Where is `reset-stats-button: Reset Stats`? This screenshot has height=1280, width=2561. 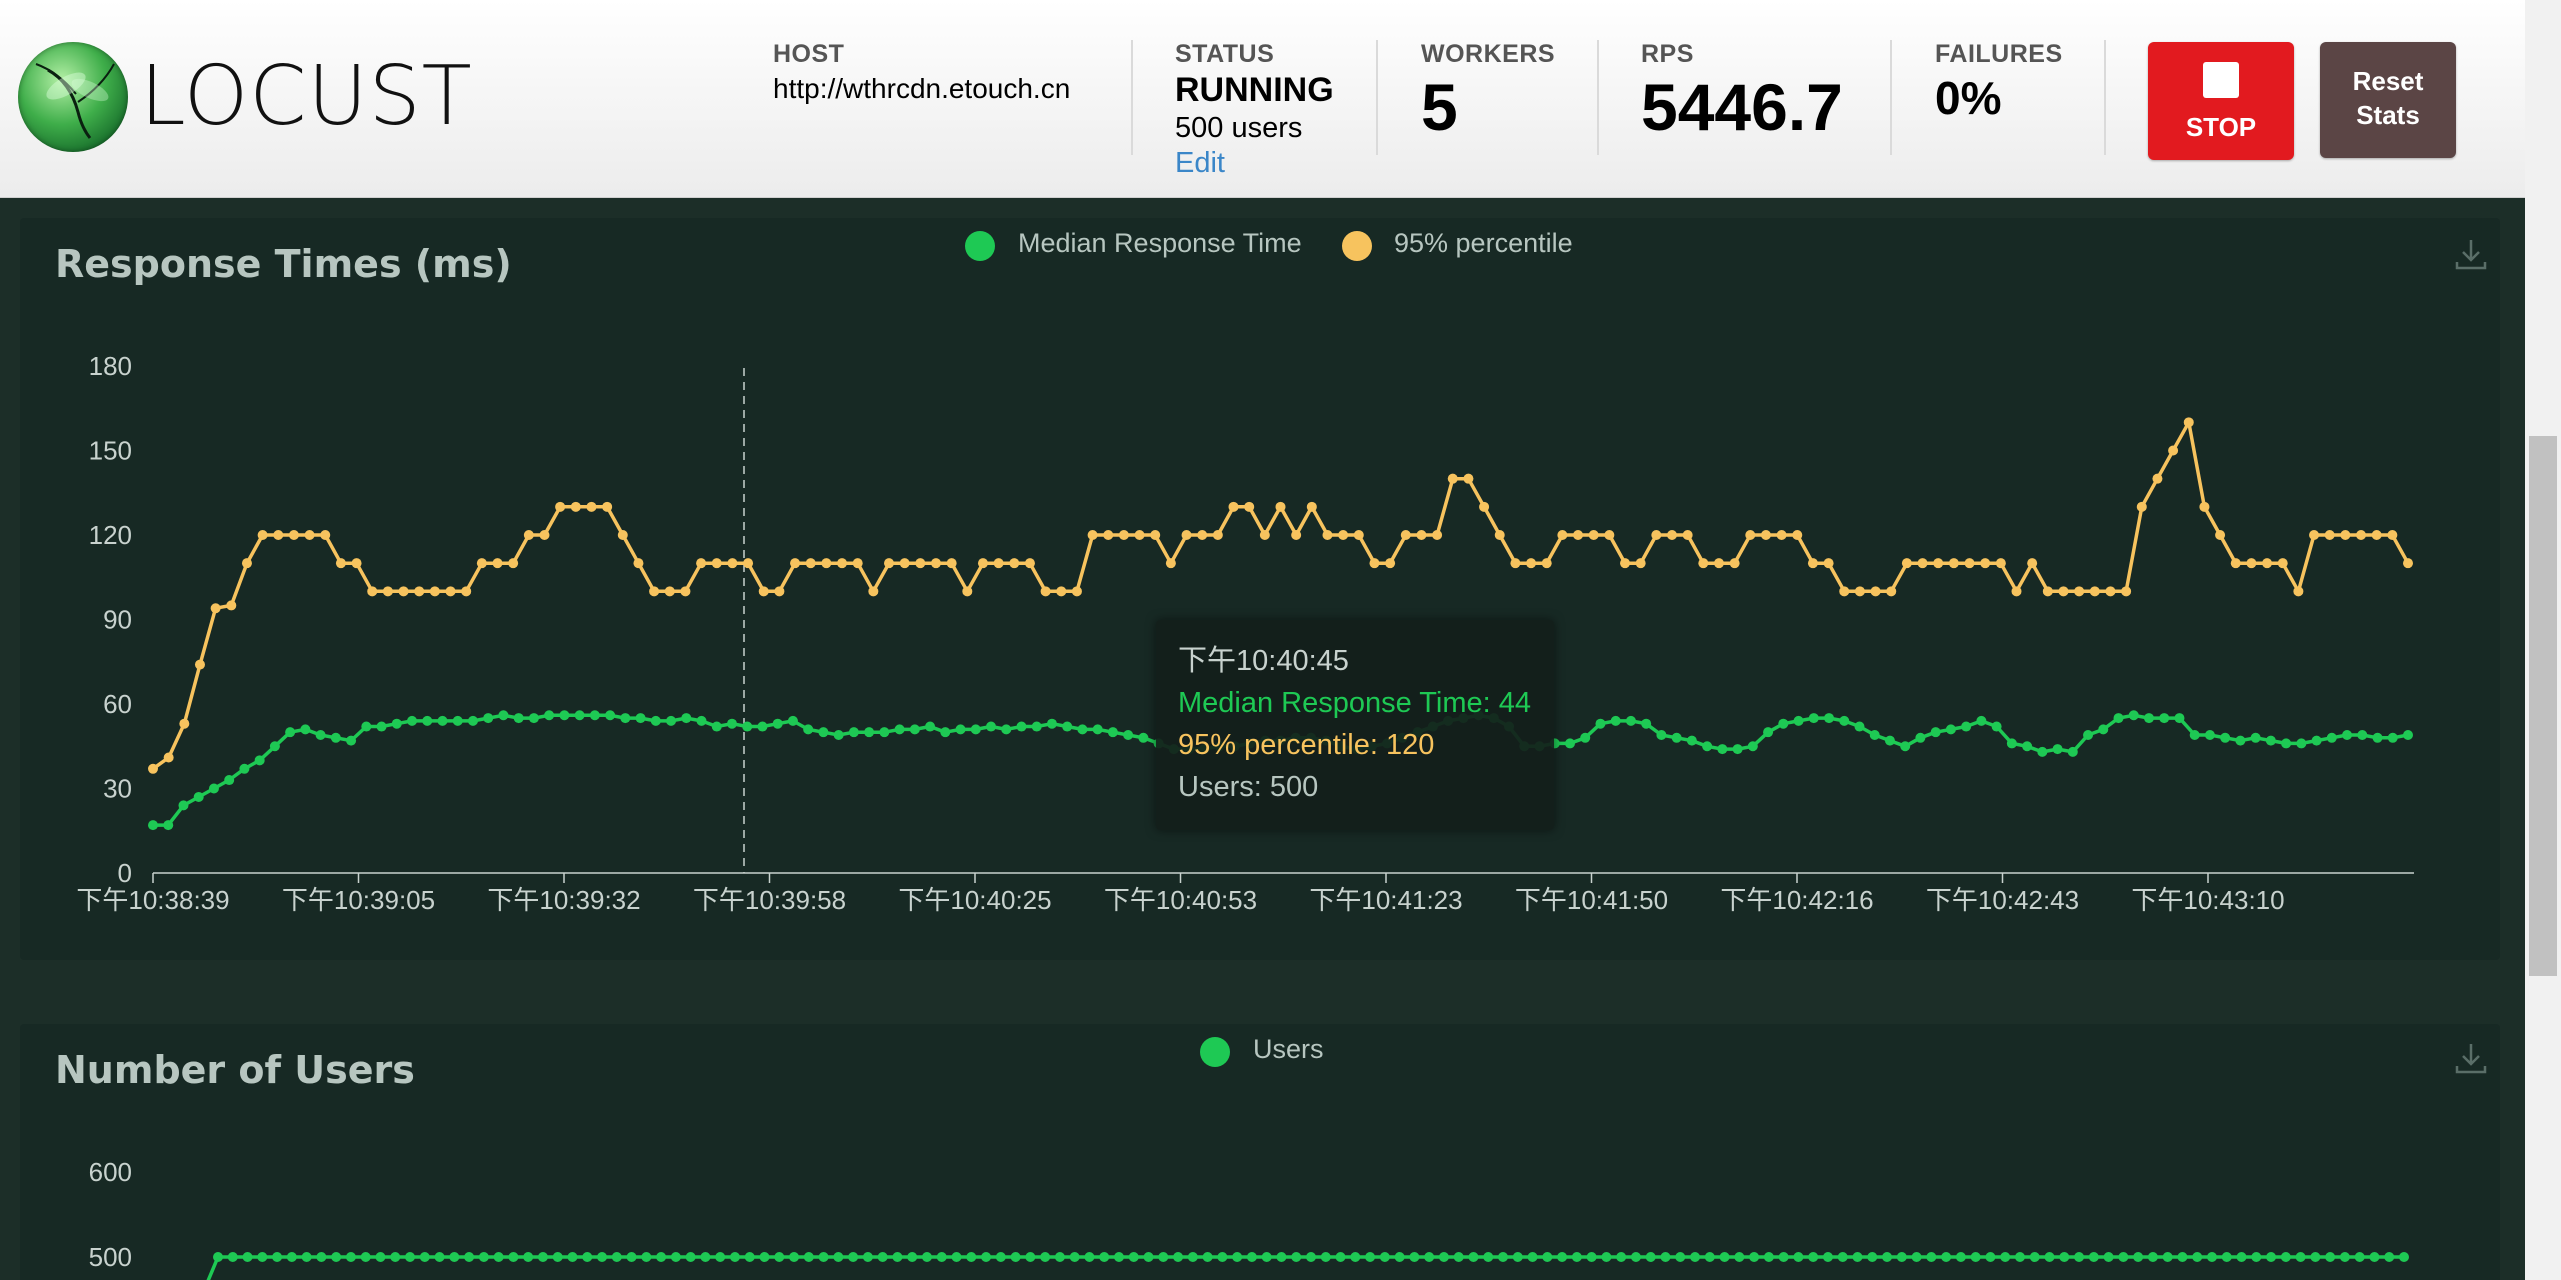
reset-stats-button: Reset Stats is located at coordinates (2388, 100).